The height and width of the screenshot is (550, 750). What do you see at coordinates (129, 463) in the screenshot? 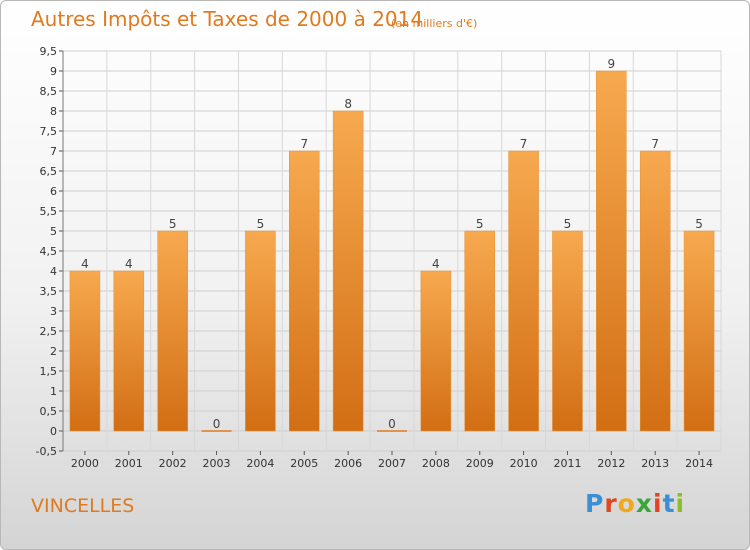
I see `x-tick-label: 2001` at bounding box center [129, 463].